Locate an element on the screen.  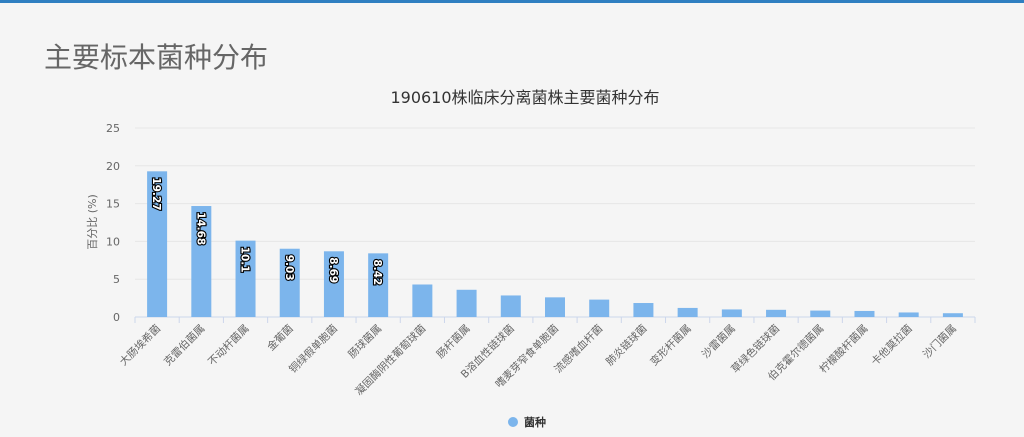
x-tick-label: 肺炎链球菌 is located at coordinates (626, 345).